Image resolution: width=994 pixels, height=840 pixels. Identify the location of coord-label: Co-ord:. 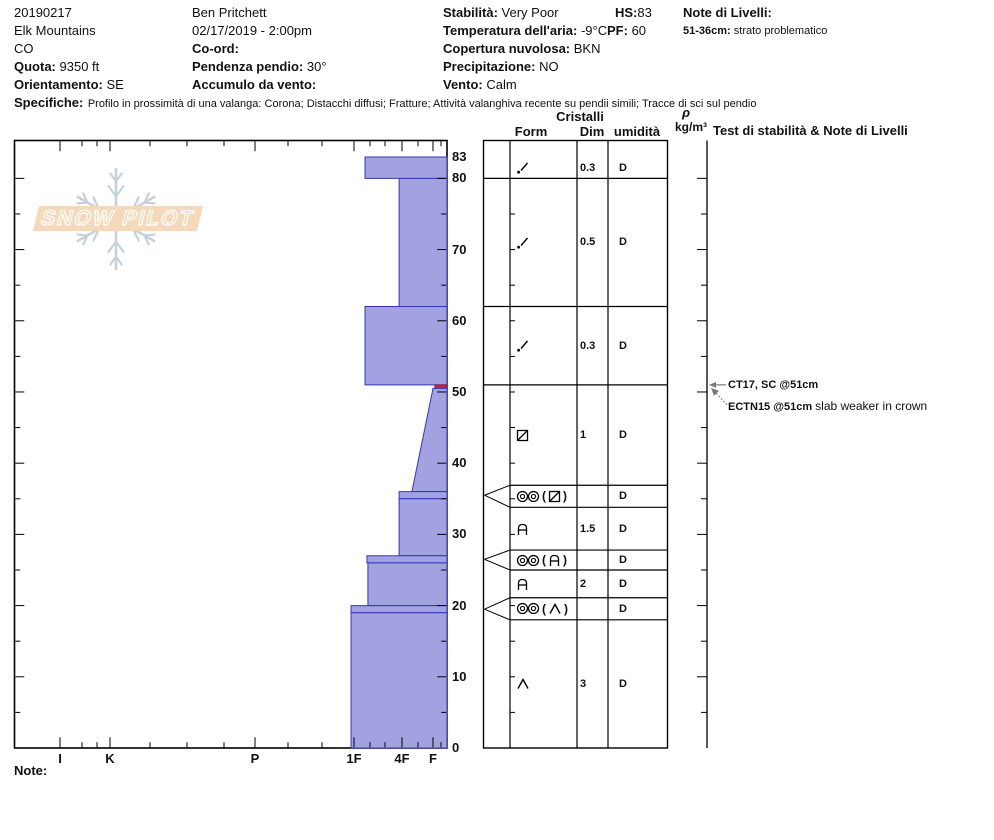
(215, 48).